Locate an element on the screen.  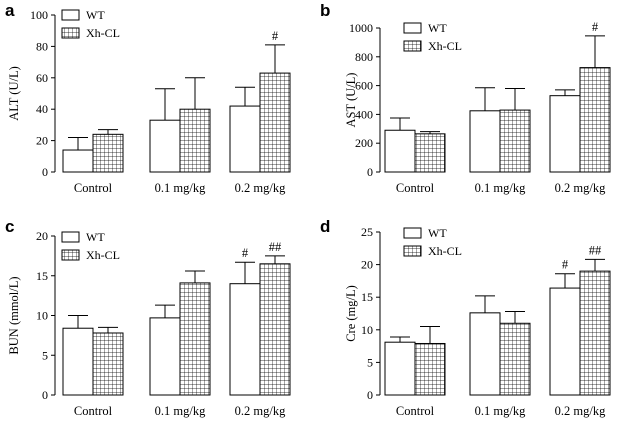
y-axis-title: ALT (U/L) is located at coordinates (14, 93).